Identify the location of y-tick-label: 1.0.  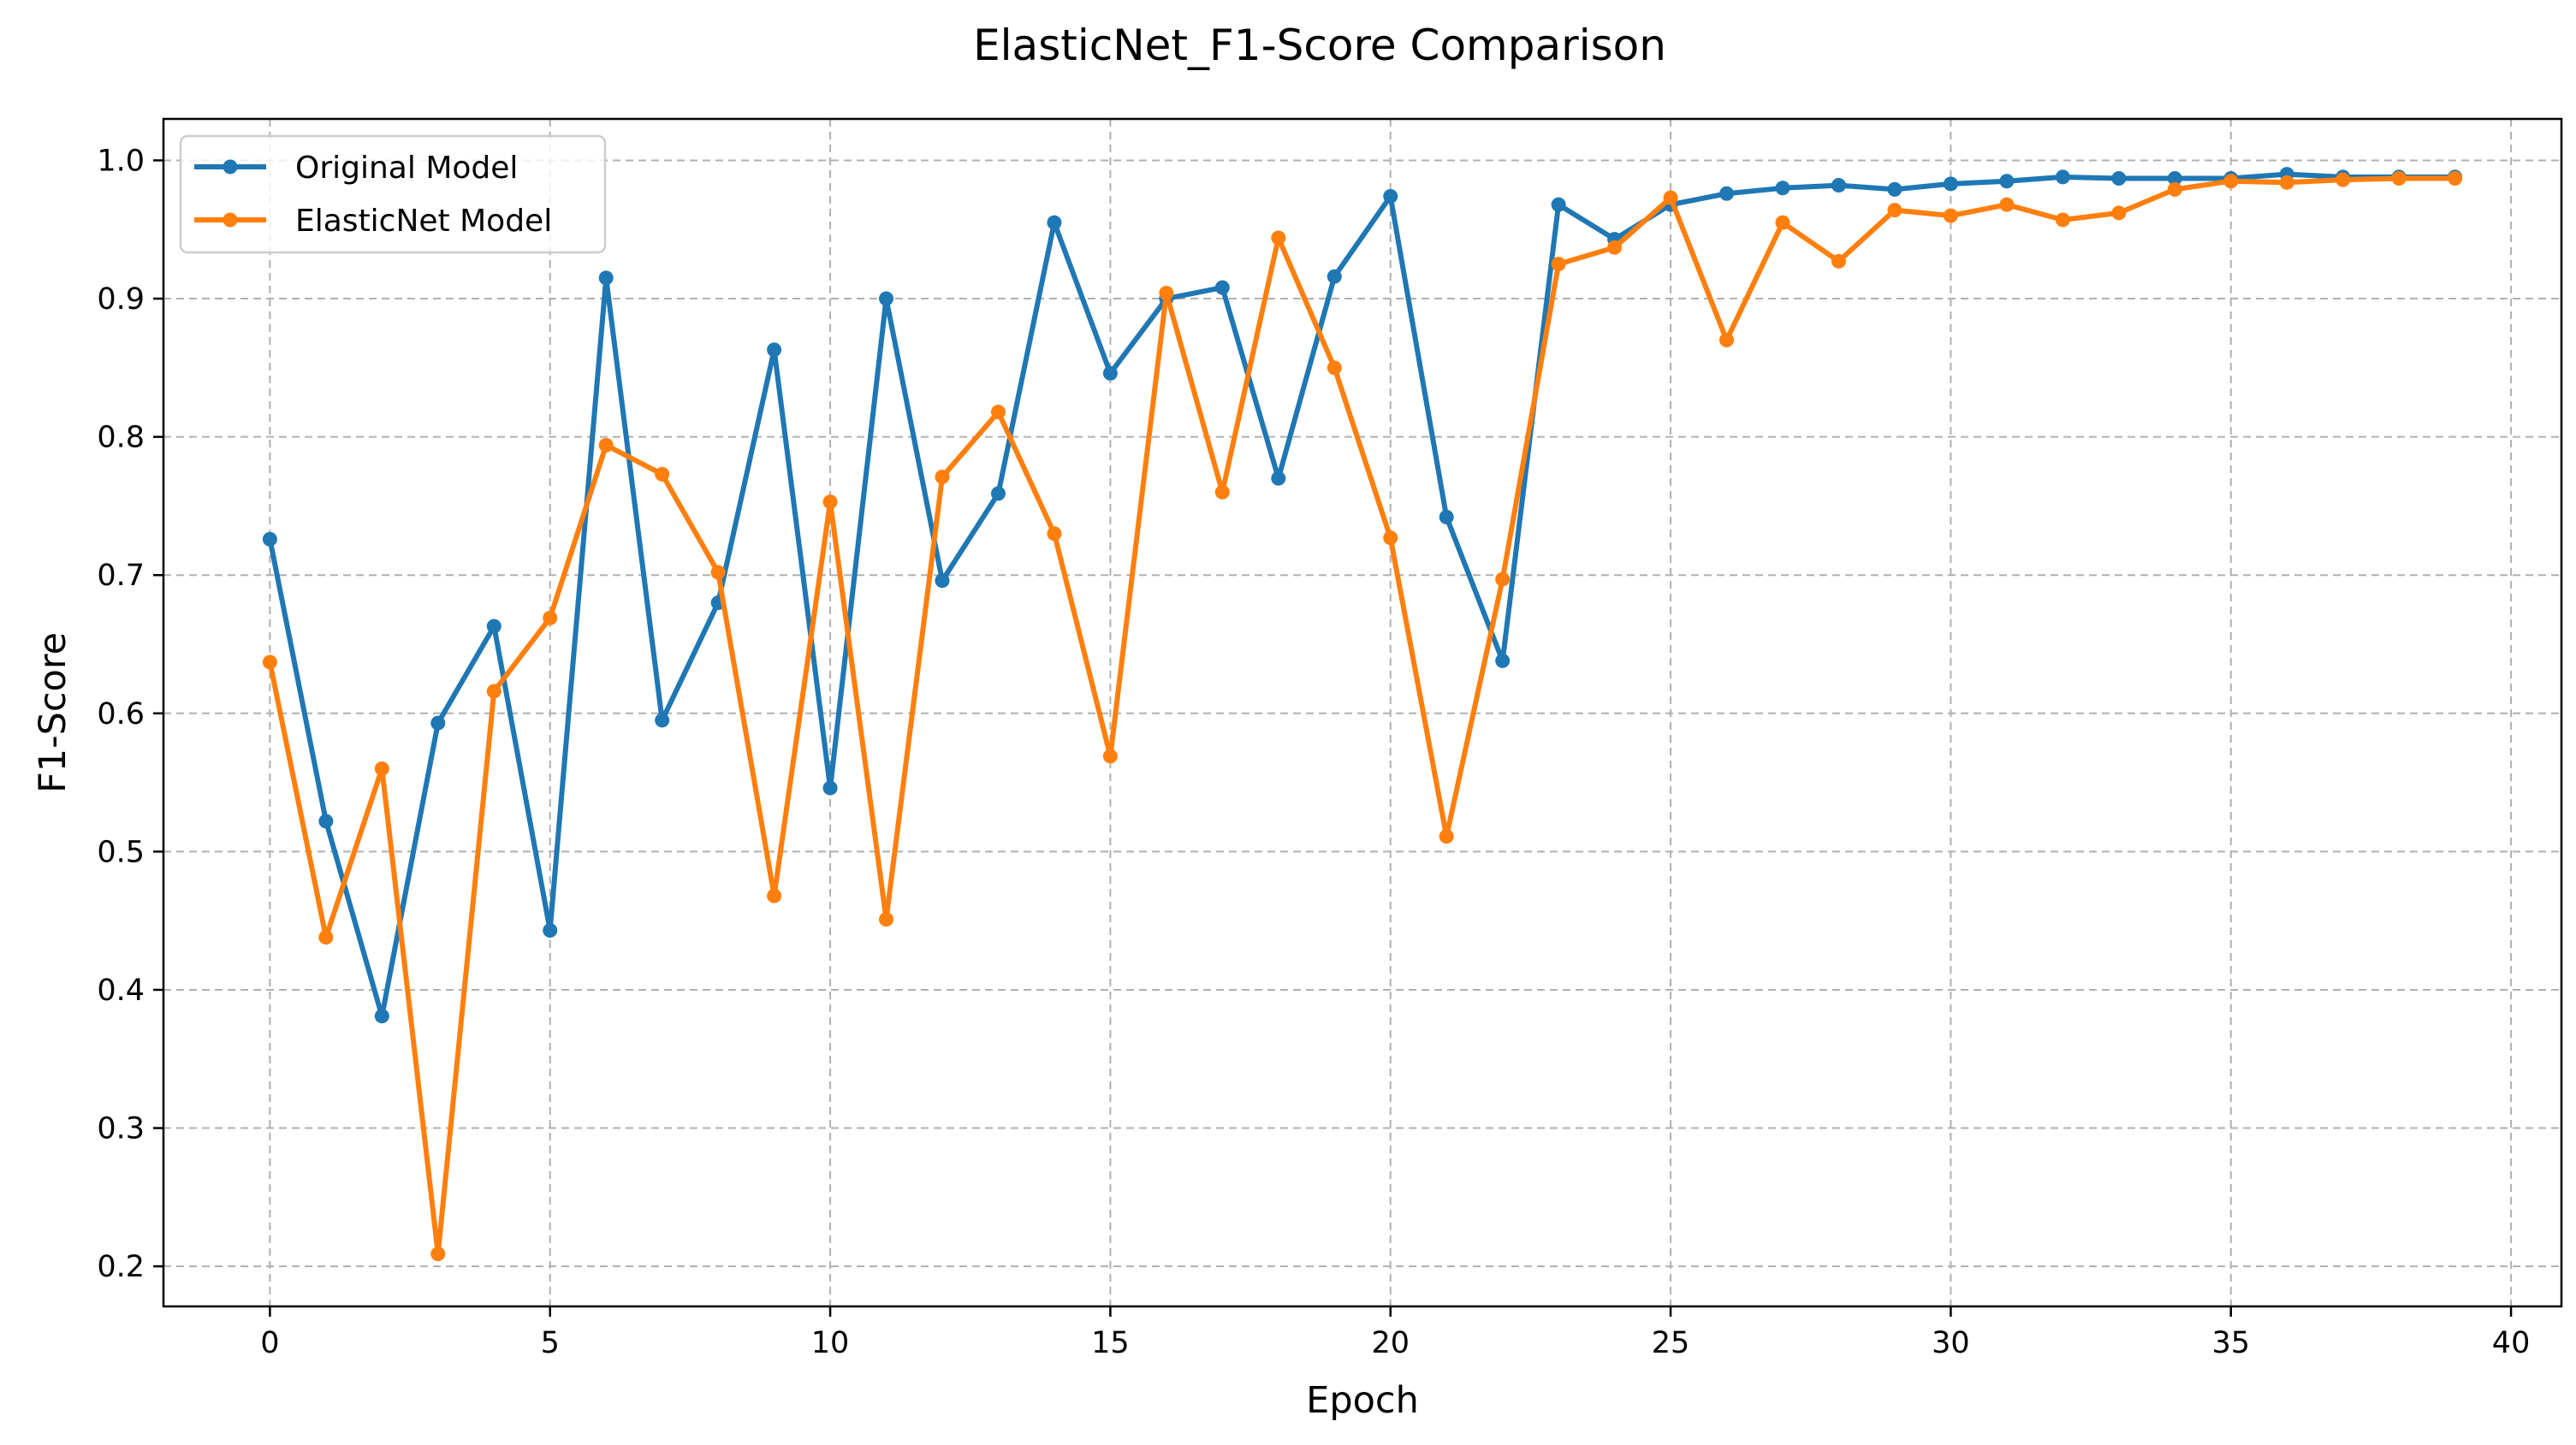
(121, 161).